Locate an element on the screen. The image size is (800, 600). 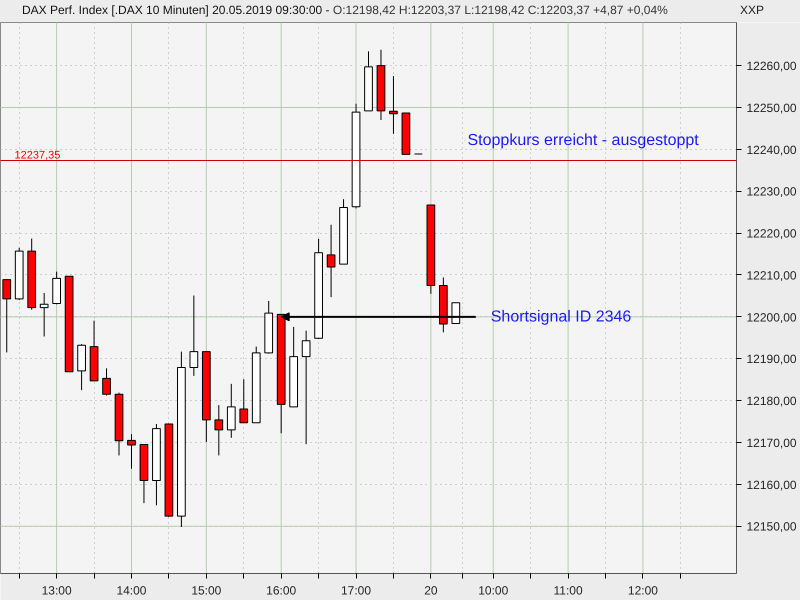
annotation: Shortsignal ID 2346 is located at coordinates (561, 317).